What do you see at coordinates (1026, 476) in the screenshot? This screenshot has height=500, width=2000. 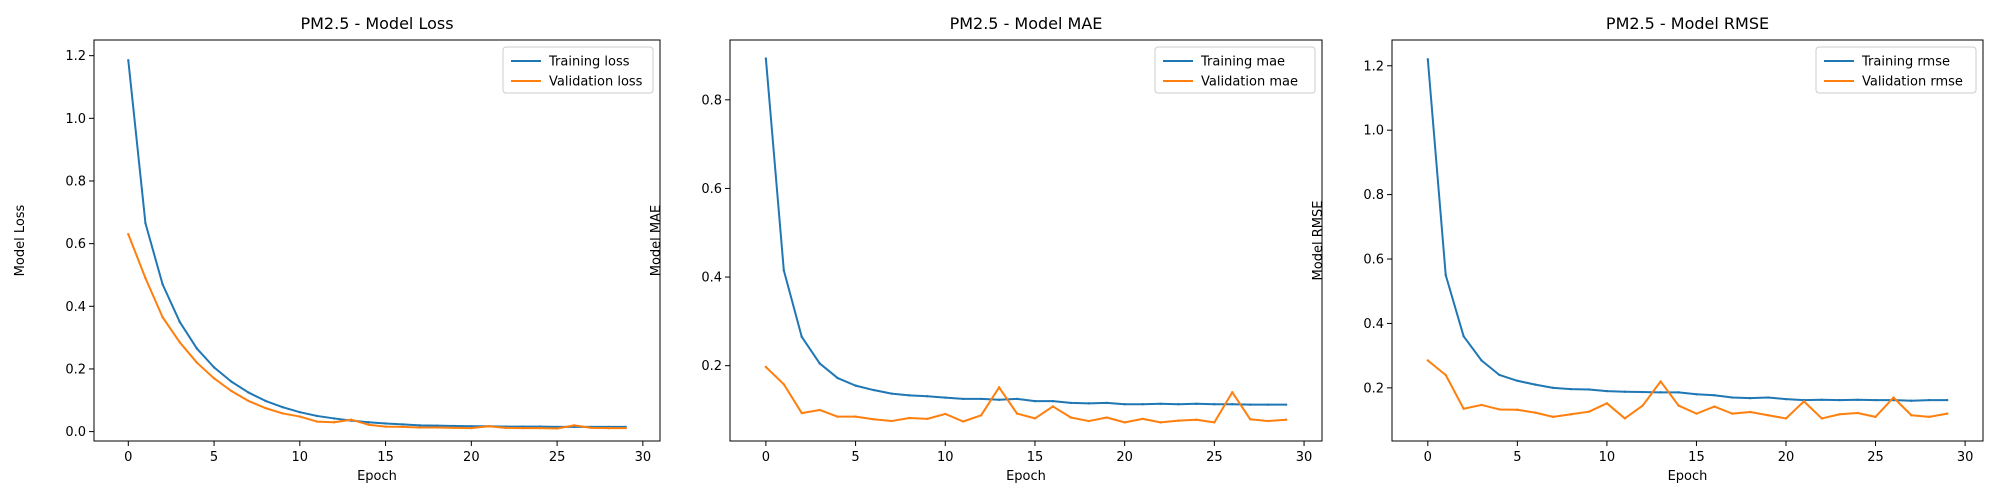 I see `x-axis-label: Epoch` at bounding box center [1026, 476].